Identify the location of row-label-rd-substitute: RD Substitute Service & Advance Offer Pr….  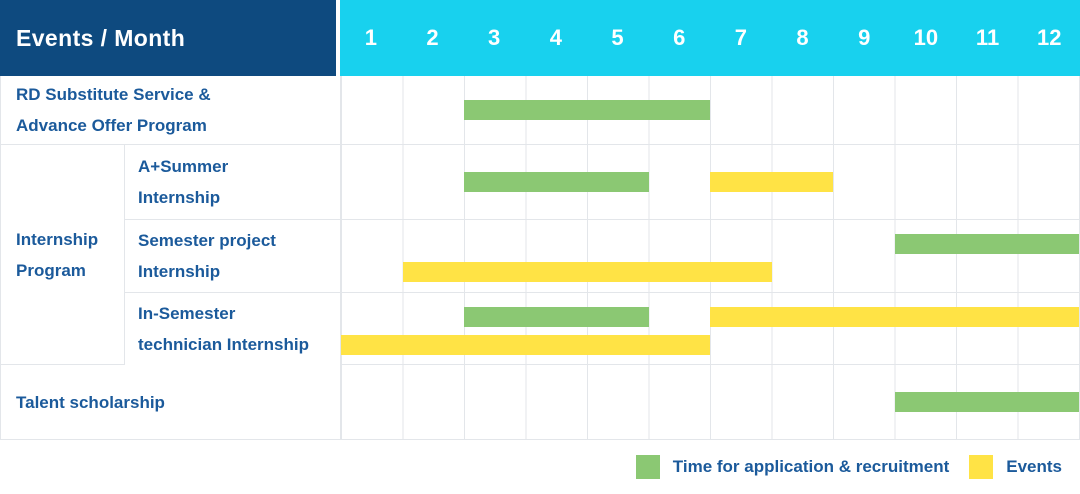
(171, 110).